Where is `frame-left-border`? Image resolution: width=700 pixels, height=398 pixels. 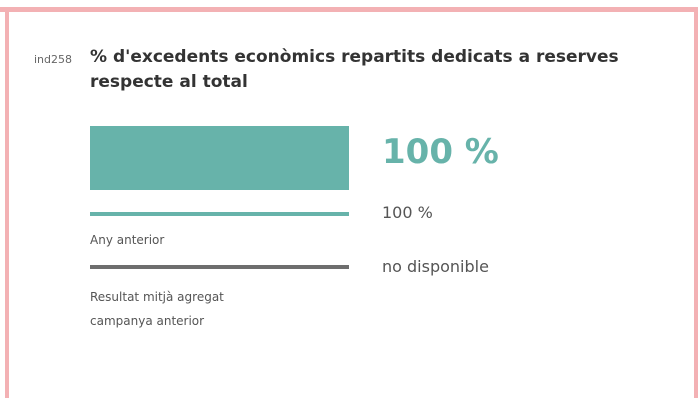 frame-left-border is located at coordinates (7, 202).